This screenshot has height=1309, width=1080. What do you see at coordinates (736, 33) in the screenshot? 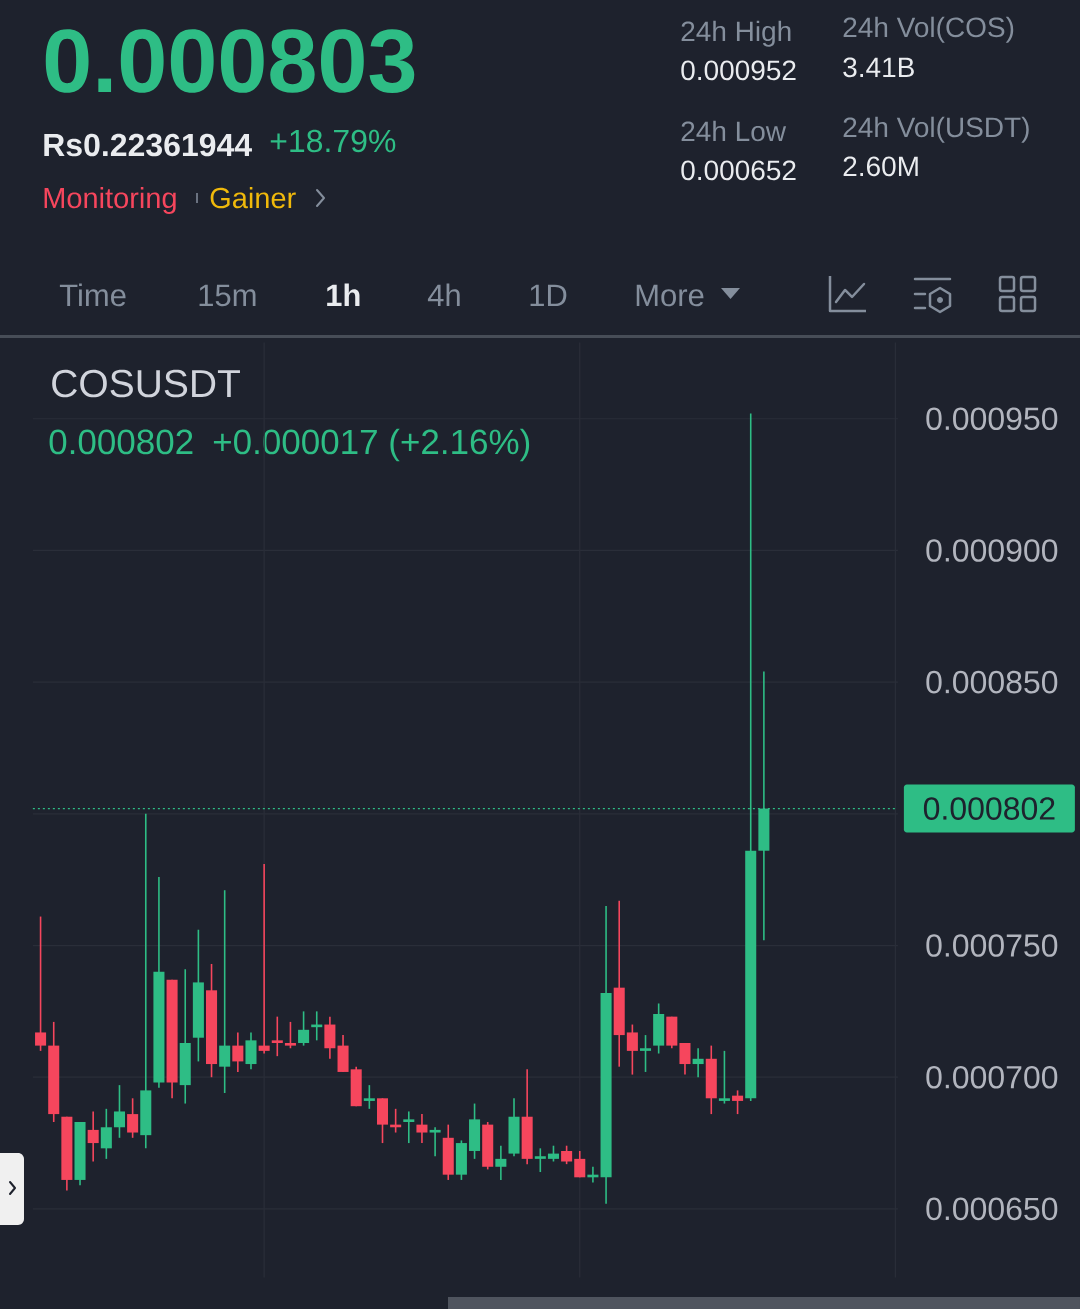
I see `text: 24h High` at bounding box center [736, 33].